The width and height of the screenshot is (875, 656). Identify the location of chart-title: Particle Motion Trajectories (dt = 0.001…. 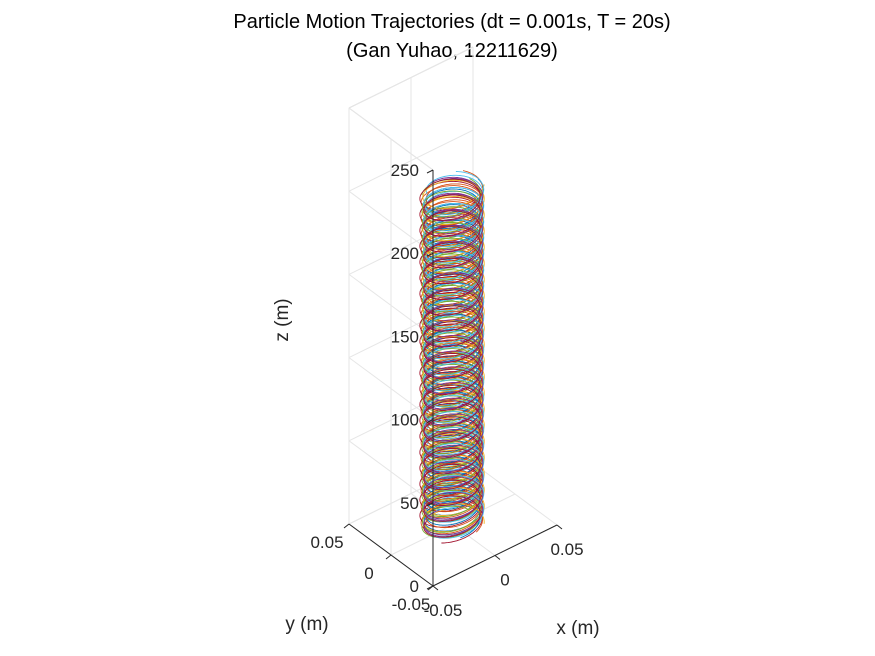
(451, 22).